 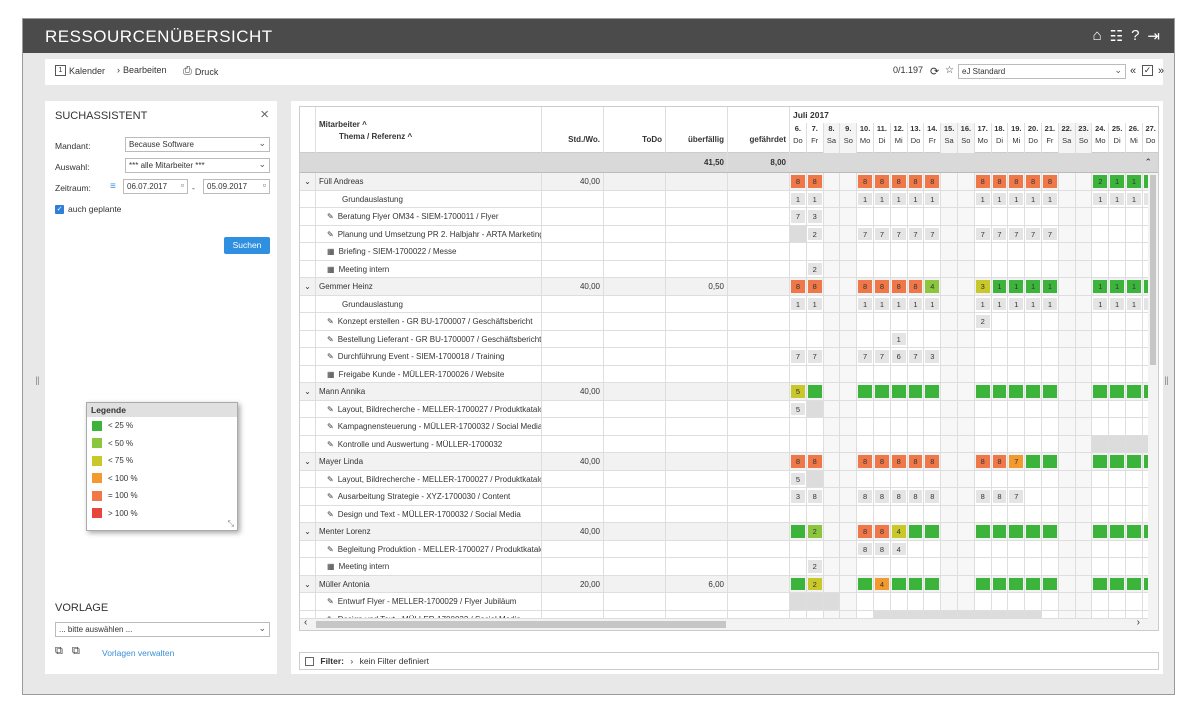 I want to click on left-resize-handle: ‖, so click(x=37, y=381).